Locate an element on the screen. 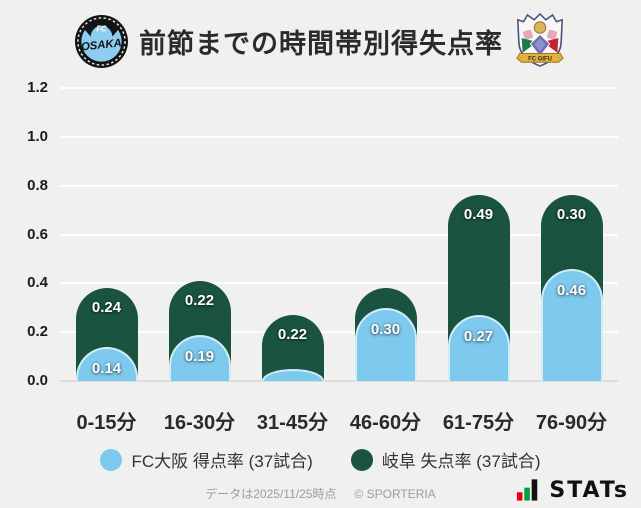 This screenshot has width=641, height=508. bar-group: 0.24 0.14 is located at coordinates (106, 334).